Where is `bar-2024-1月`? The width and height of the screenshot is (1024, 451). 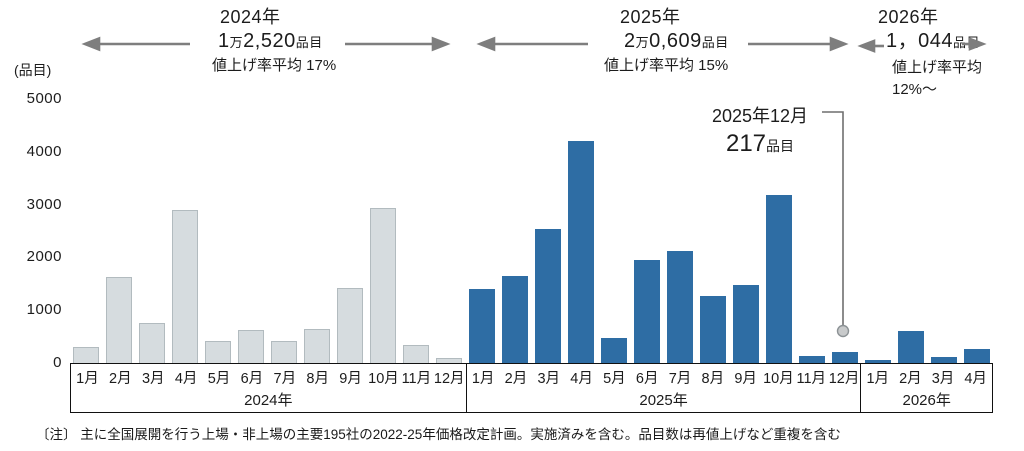 bar-2024-1月 is located at coordinates (86, 355).